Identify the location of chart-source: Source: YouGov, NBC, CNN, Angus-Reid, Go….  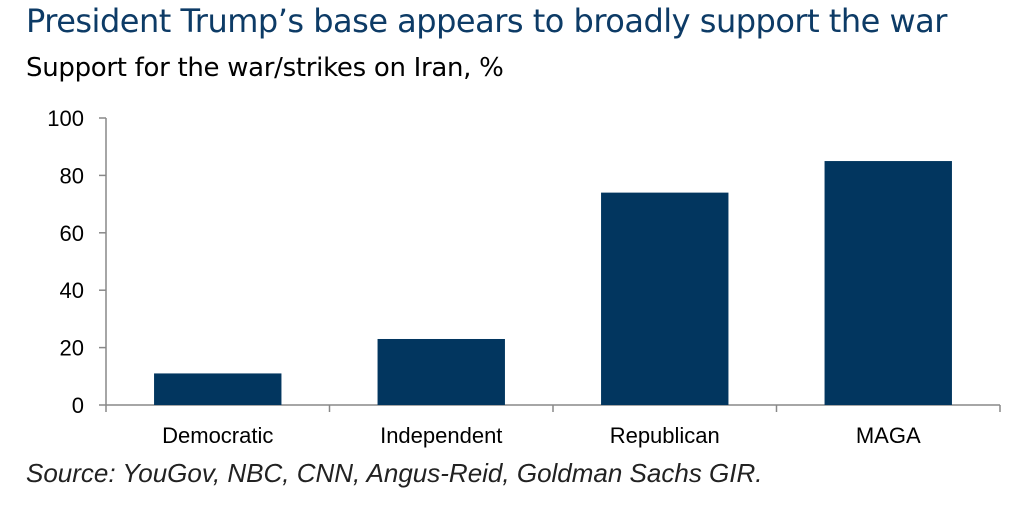
(394, 473).